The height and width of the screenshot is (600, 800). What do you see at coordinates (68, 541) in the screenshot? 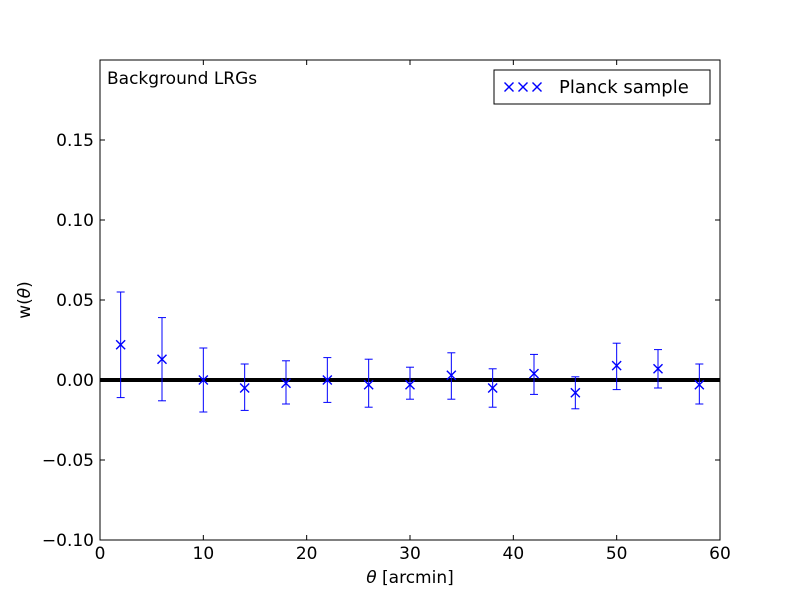
I see `y-tick-label: −0.10` at bounding box center [68, 541].